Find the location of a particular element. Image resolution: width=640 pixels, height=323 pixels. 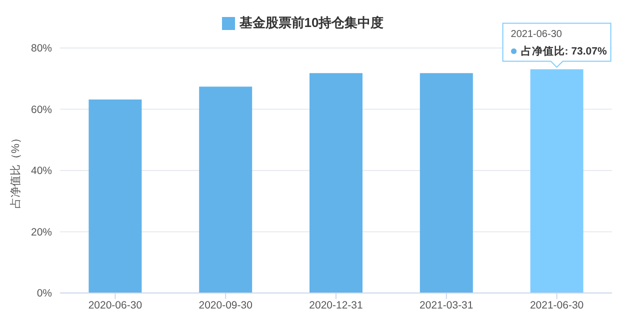

y-tick-label: 20% is located at coordinates (41, 232).